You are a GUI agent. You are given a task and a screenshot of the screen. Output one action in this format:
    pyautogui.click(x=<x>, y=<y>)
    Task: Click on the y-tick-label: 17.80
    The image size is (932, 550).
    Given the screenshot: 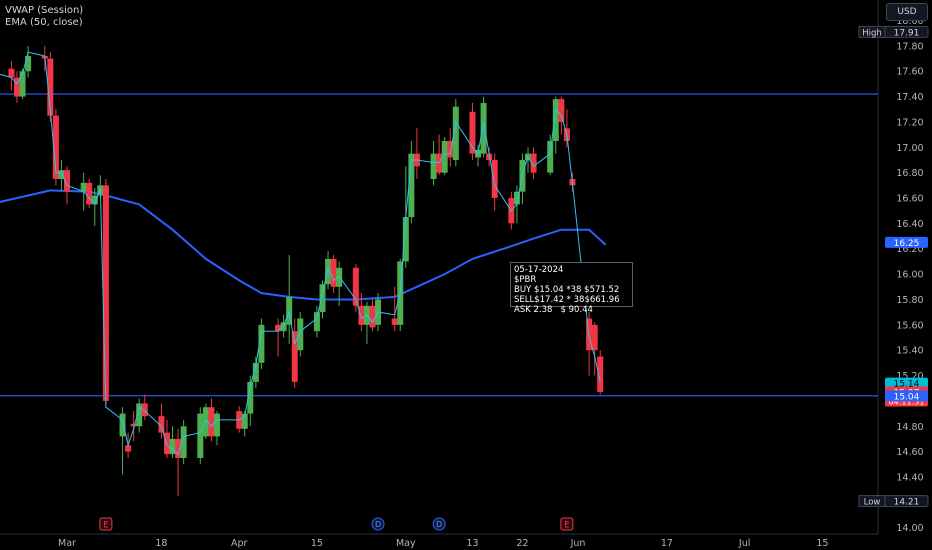 What is the action you would take?
    pyautogui.click(x=909, y=46)
    